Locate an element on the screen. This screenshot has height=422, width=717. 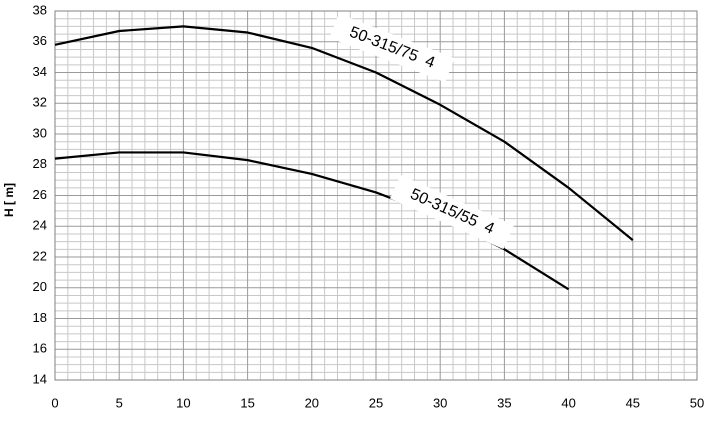
y-tick-label: 32 is located at coordinates (40, 102).